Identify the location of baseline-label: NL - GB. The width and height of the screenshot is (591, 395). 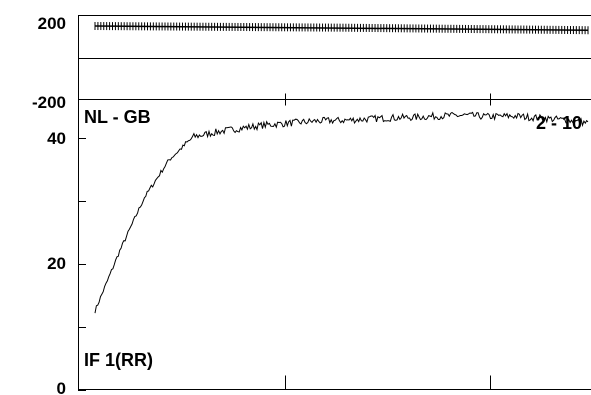
(117, 117).